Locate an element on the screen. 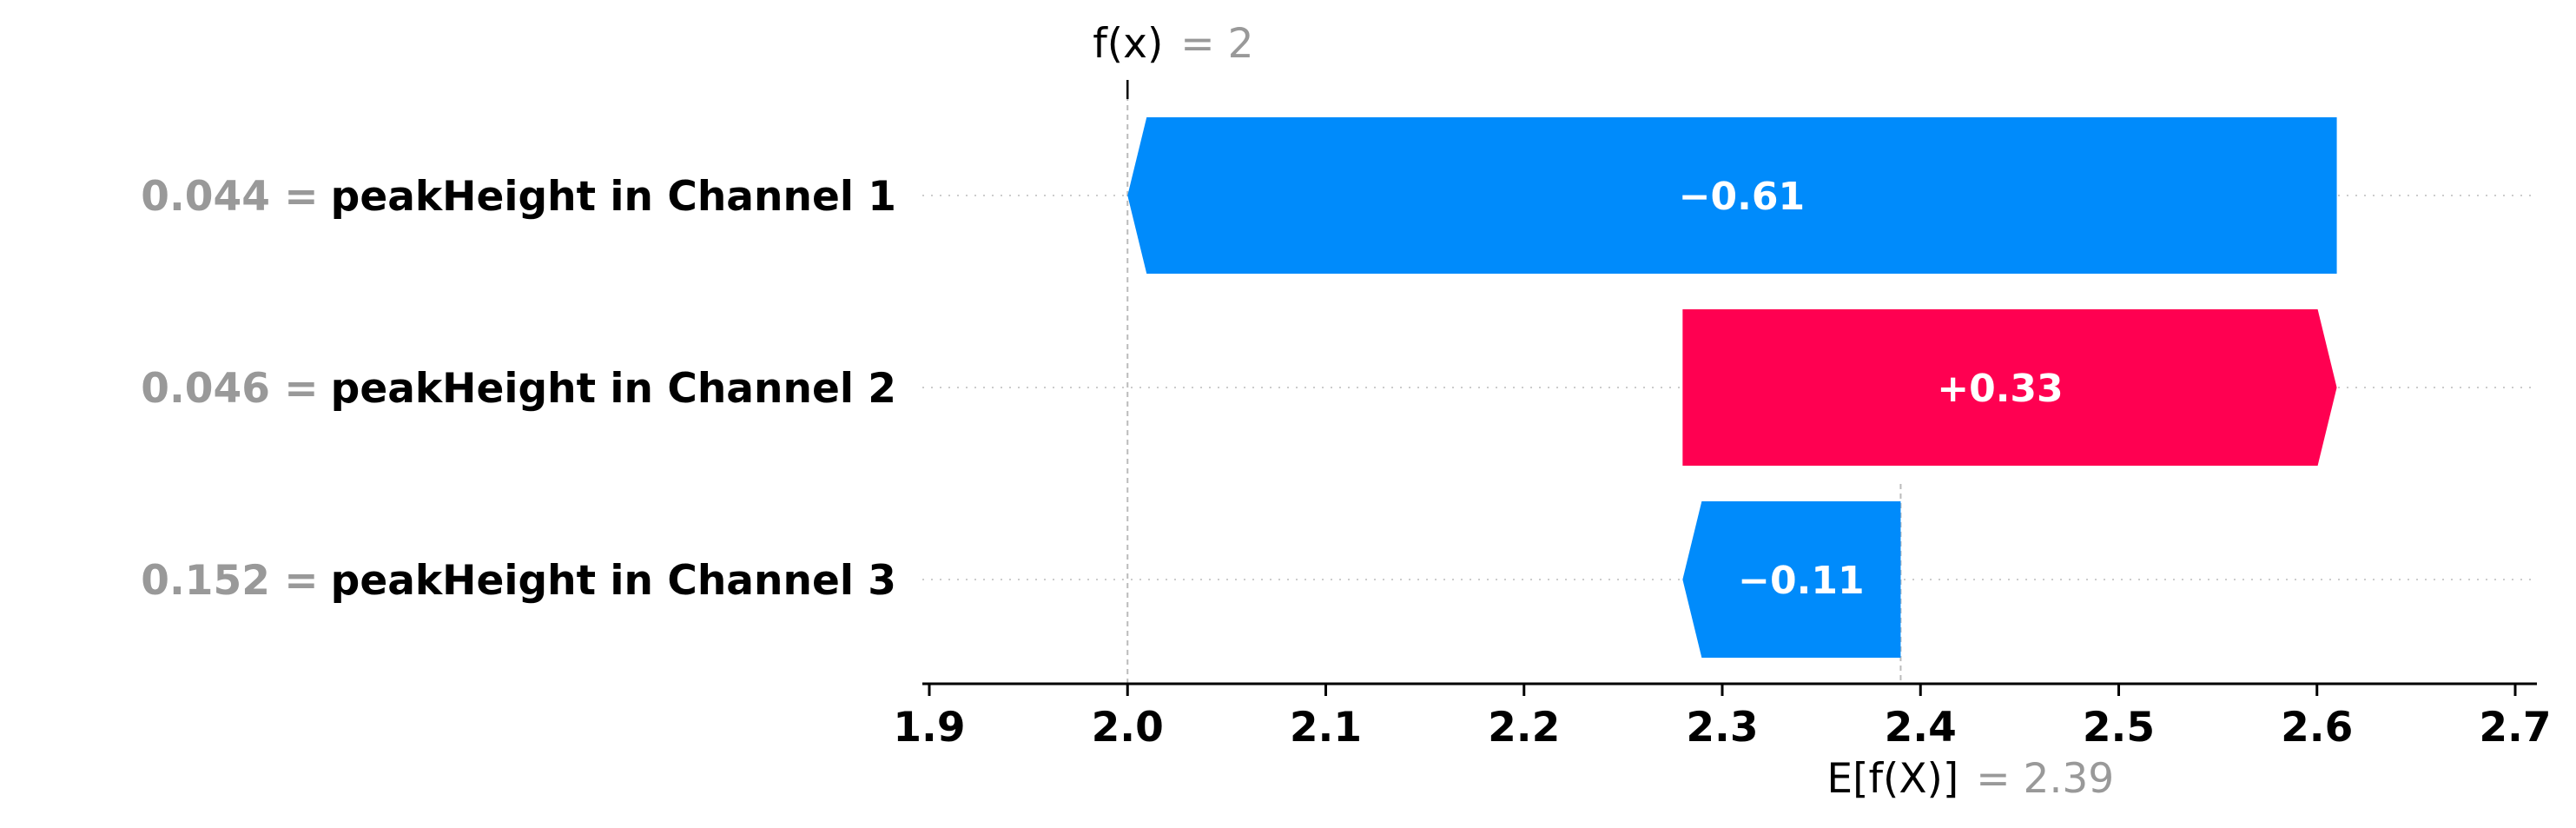 This screenshot has height=828, width=2576. feature-value: 0.152 = is located at coordinates (229, 581).